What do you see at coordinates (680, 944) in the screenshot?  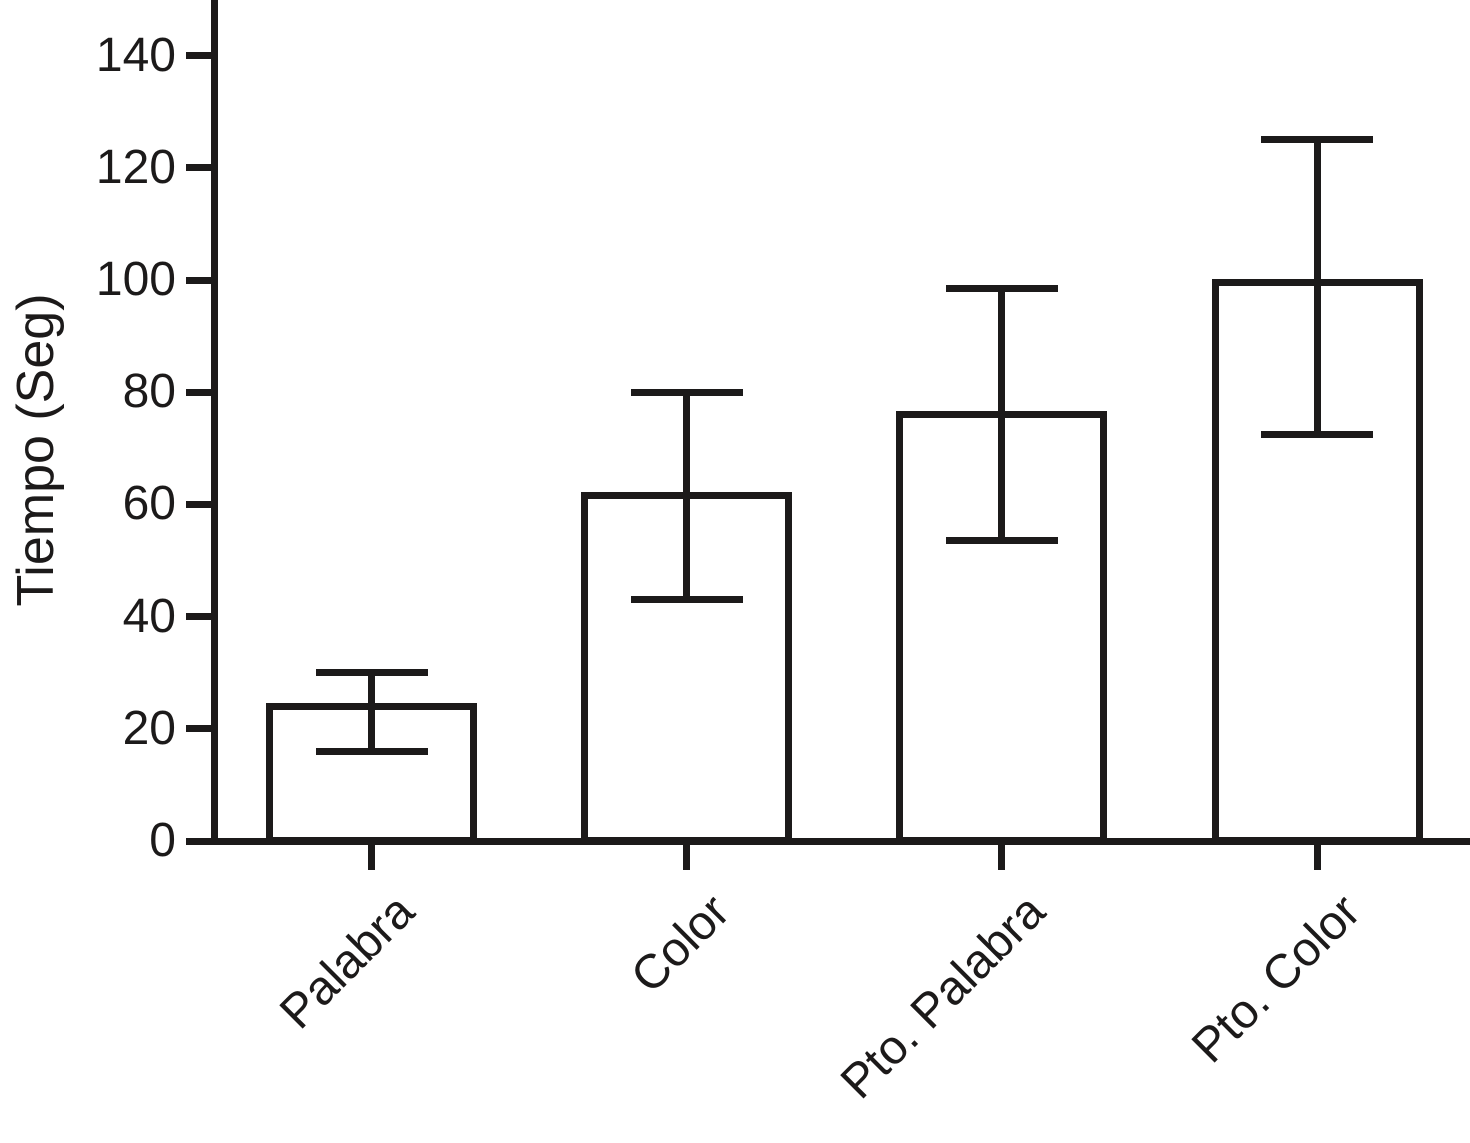 I see `x-tick-label: Color` at bounding box center [680, 944].